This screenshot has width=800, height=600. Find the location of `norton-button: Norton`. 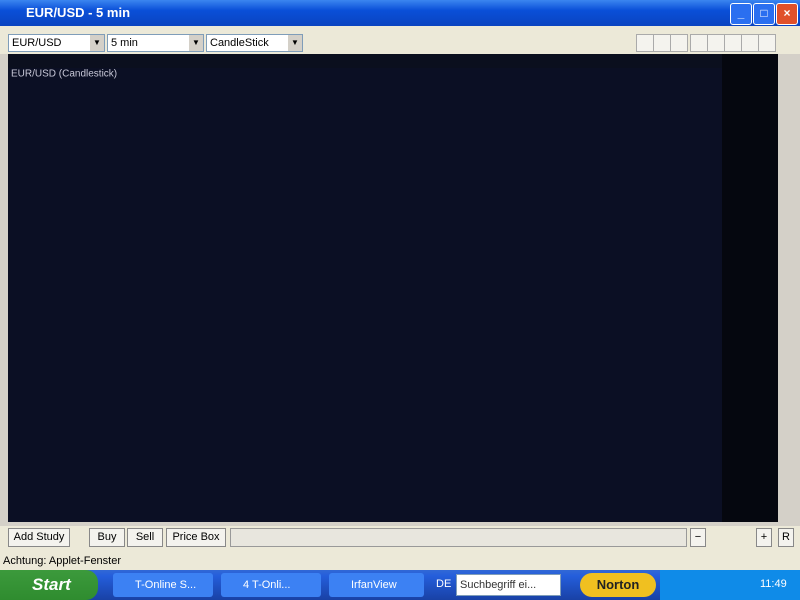

norton-button: Norton is located at coordinates (618, 585).